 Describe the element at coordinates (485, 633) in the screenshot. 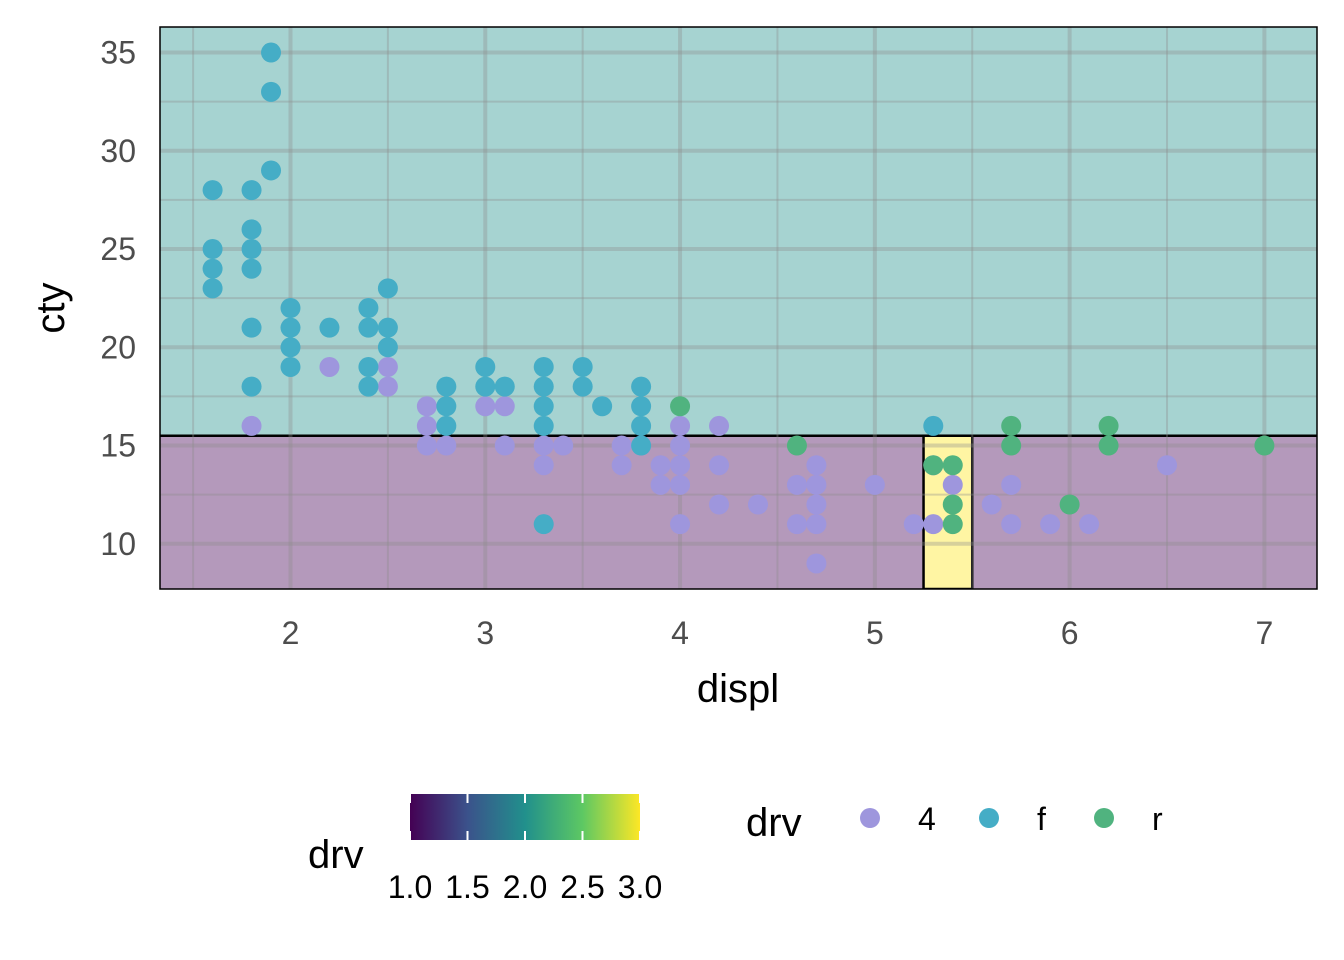

I see `x-tick-label: 3` at that location.